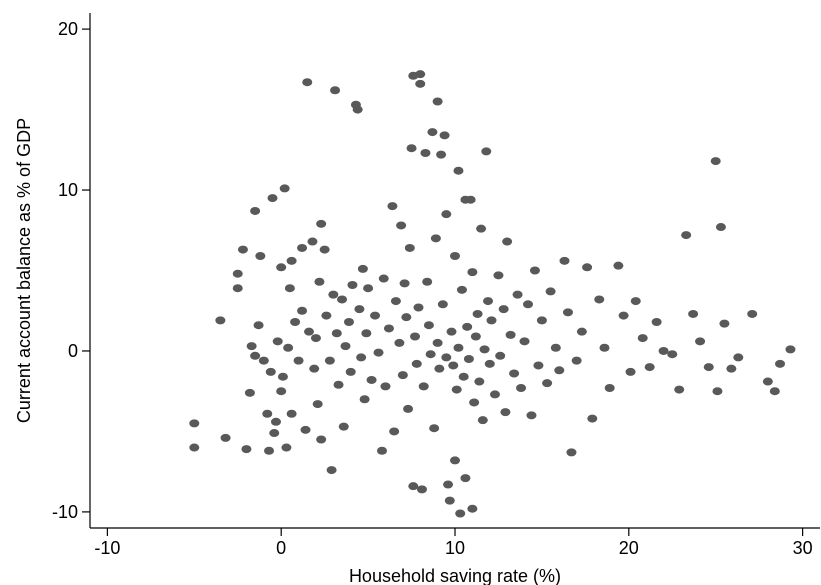  Describe the element at coordinates (455, 548) in the screenshot. I see `x-tick-label: 10` at that location.